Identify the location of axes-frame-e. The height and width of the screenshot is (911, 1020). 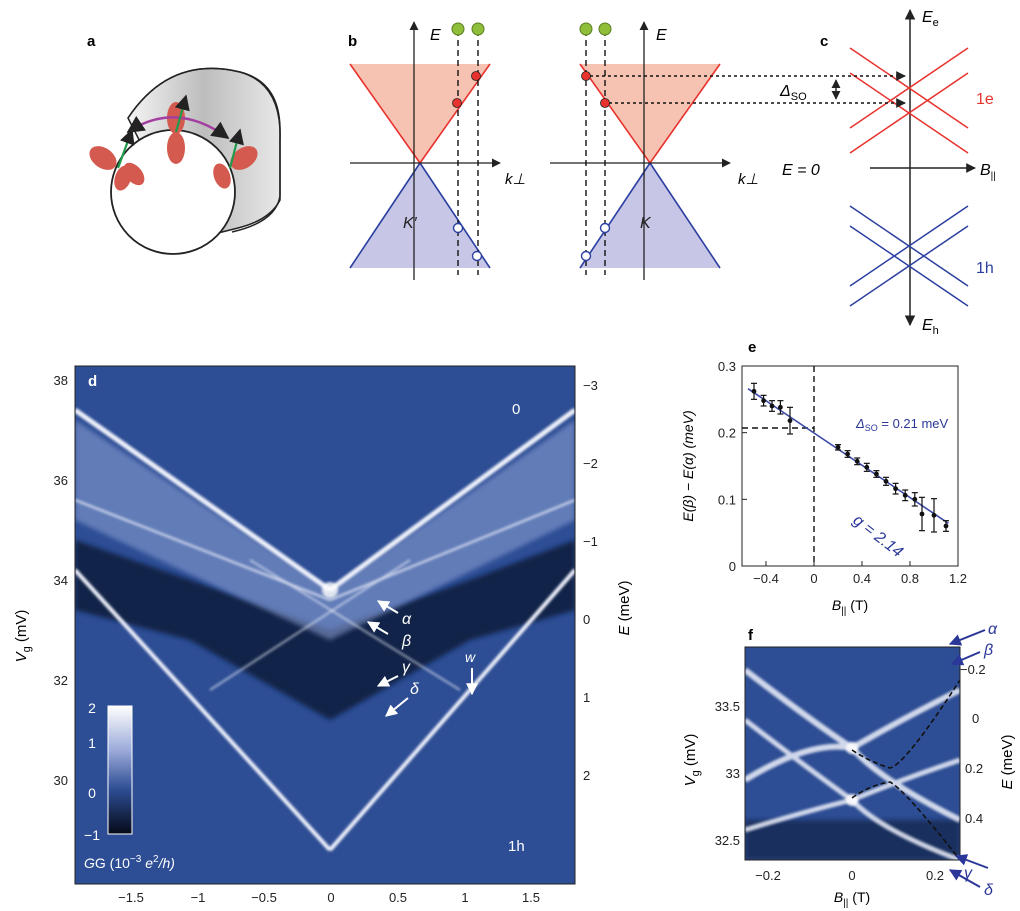
(850, 466).